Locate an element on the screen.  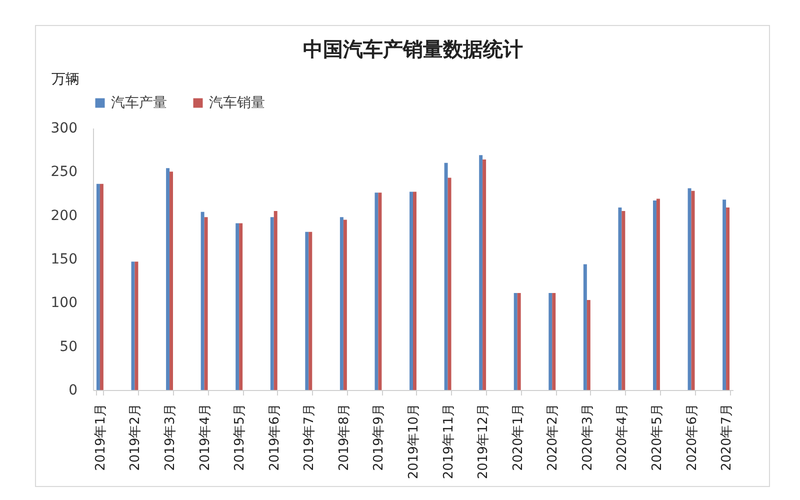
y-tick-label: 300 is located at coordinates (64, 128).